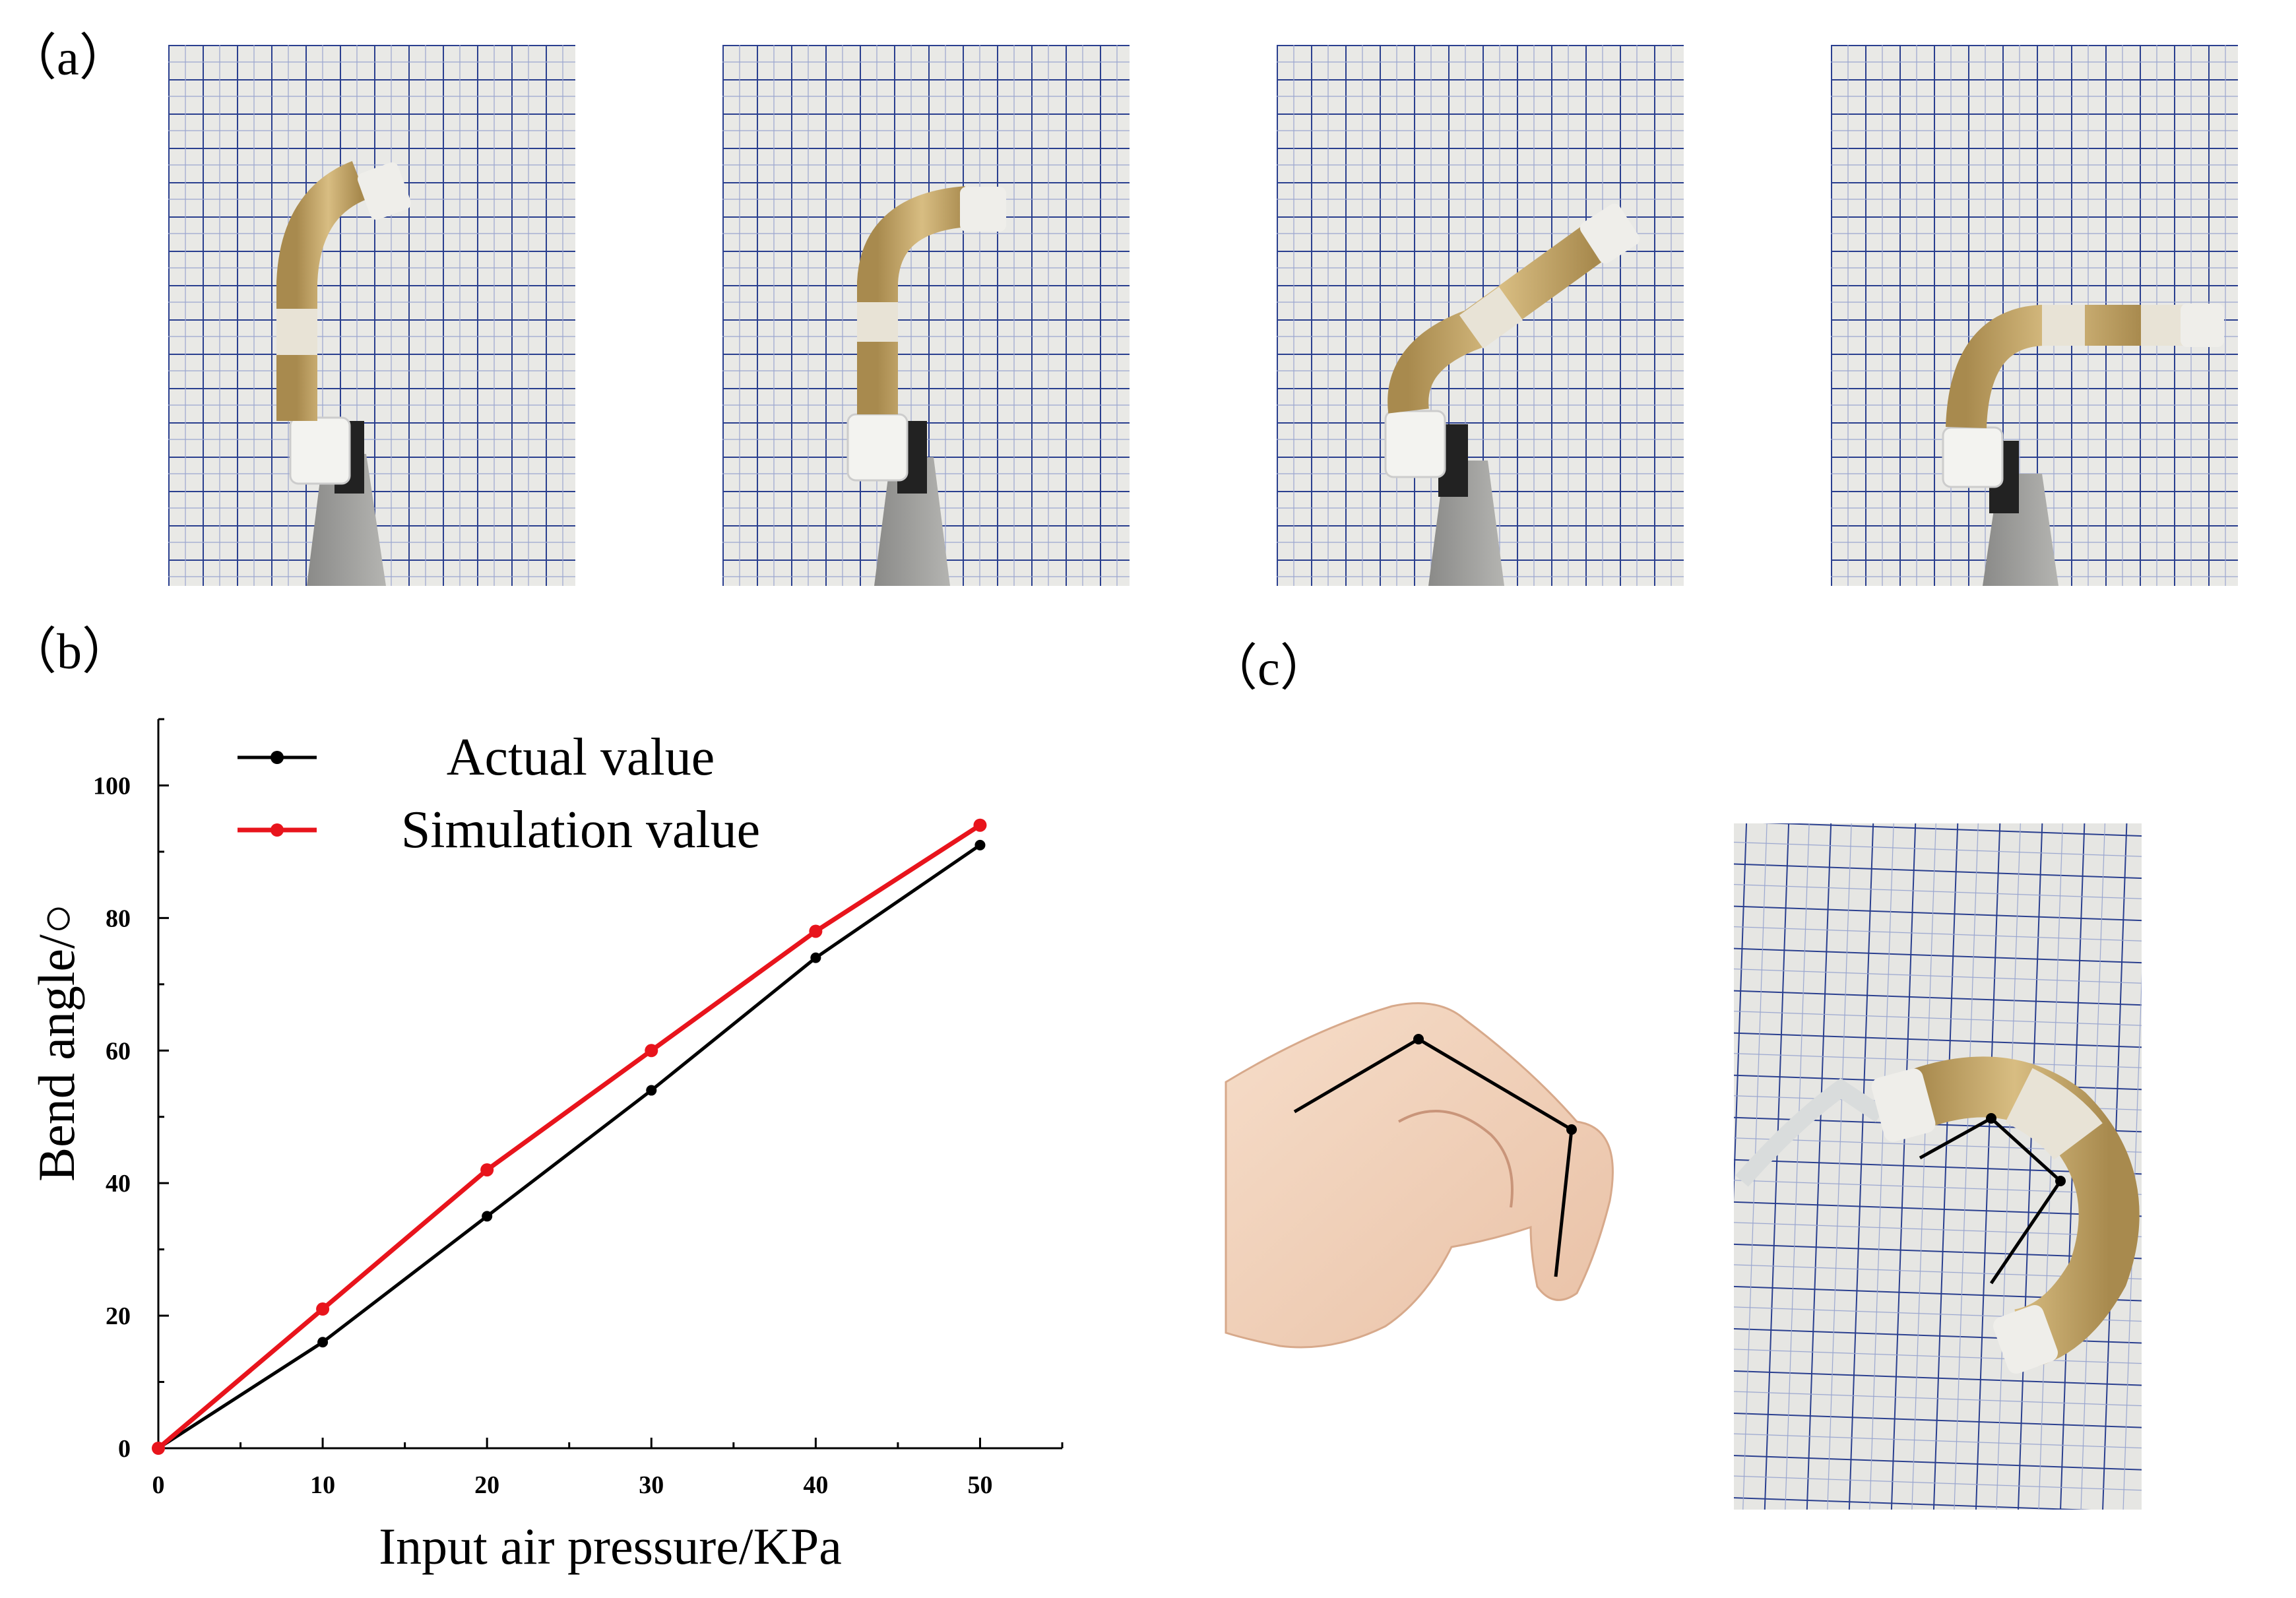 The height and width of the screenshot is (1598, 2296). Describe the element at coordinates (68, 58) in the screenshot. I see `panel-label-a: （a）` at that location.